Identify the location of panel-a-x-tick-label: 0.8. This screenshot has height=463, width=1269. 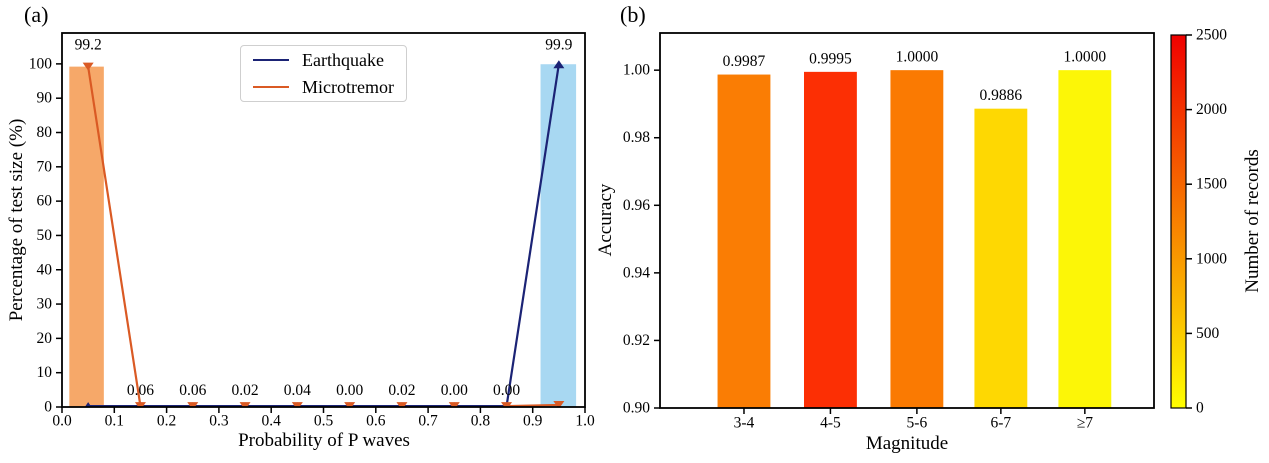
(481, 421).